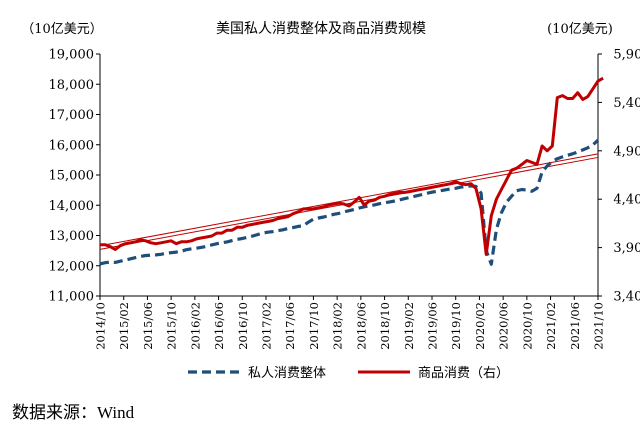 The height and width of the screenshot is (431, 640). I want to click on x-tick-label: 2018/10, so click(385, 326).